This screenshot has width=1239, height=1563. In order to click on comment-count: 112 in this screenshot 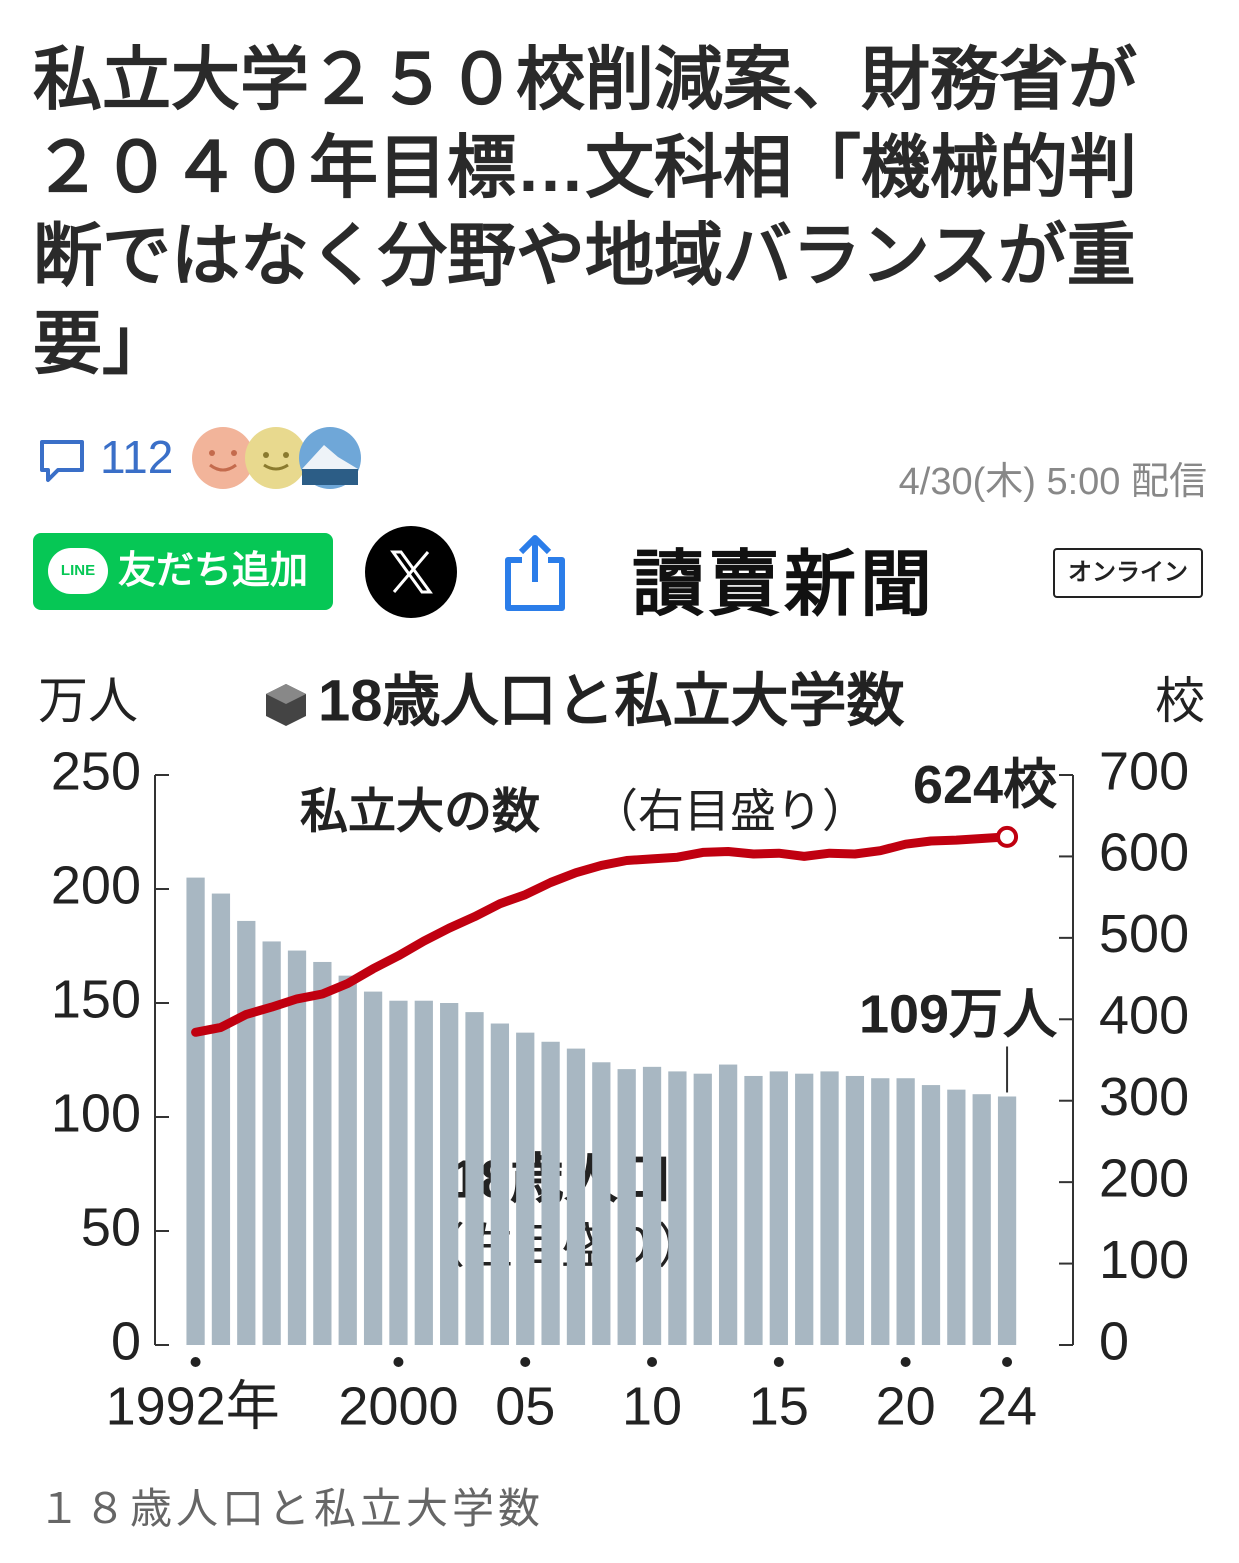, I will do `click(137, 457)`.